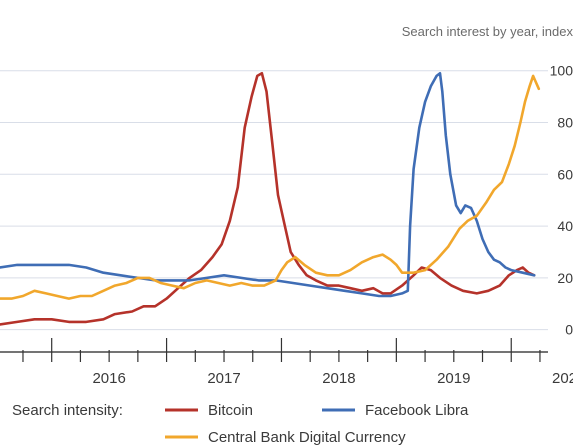 This screenshot has height=448, width=573. I want to click on x-tick-label: 2018, so click(338, 378).